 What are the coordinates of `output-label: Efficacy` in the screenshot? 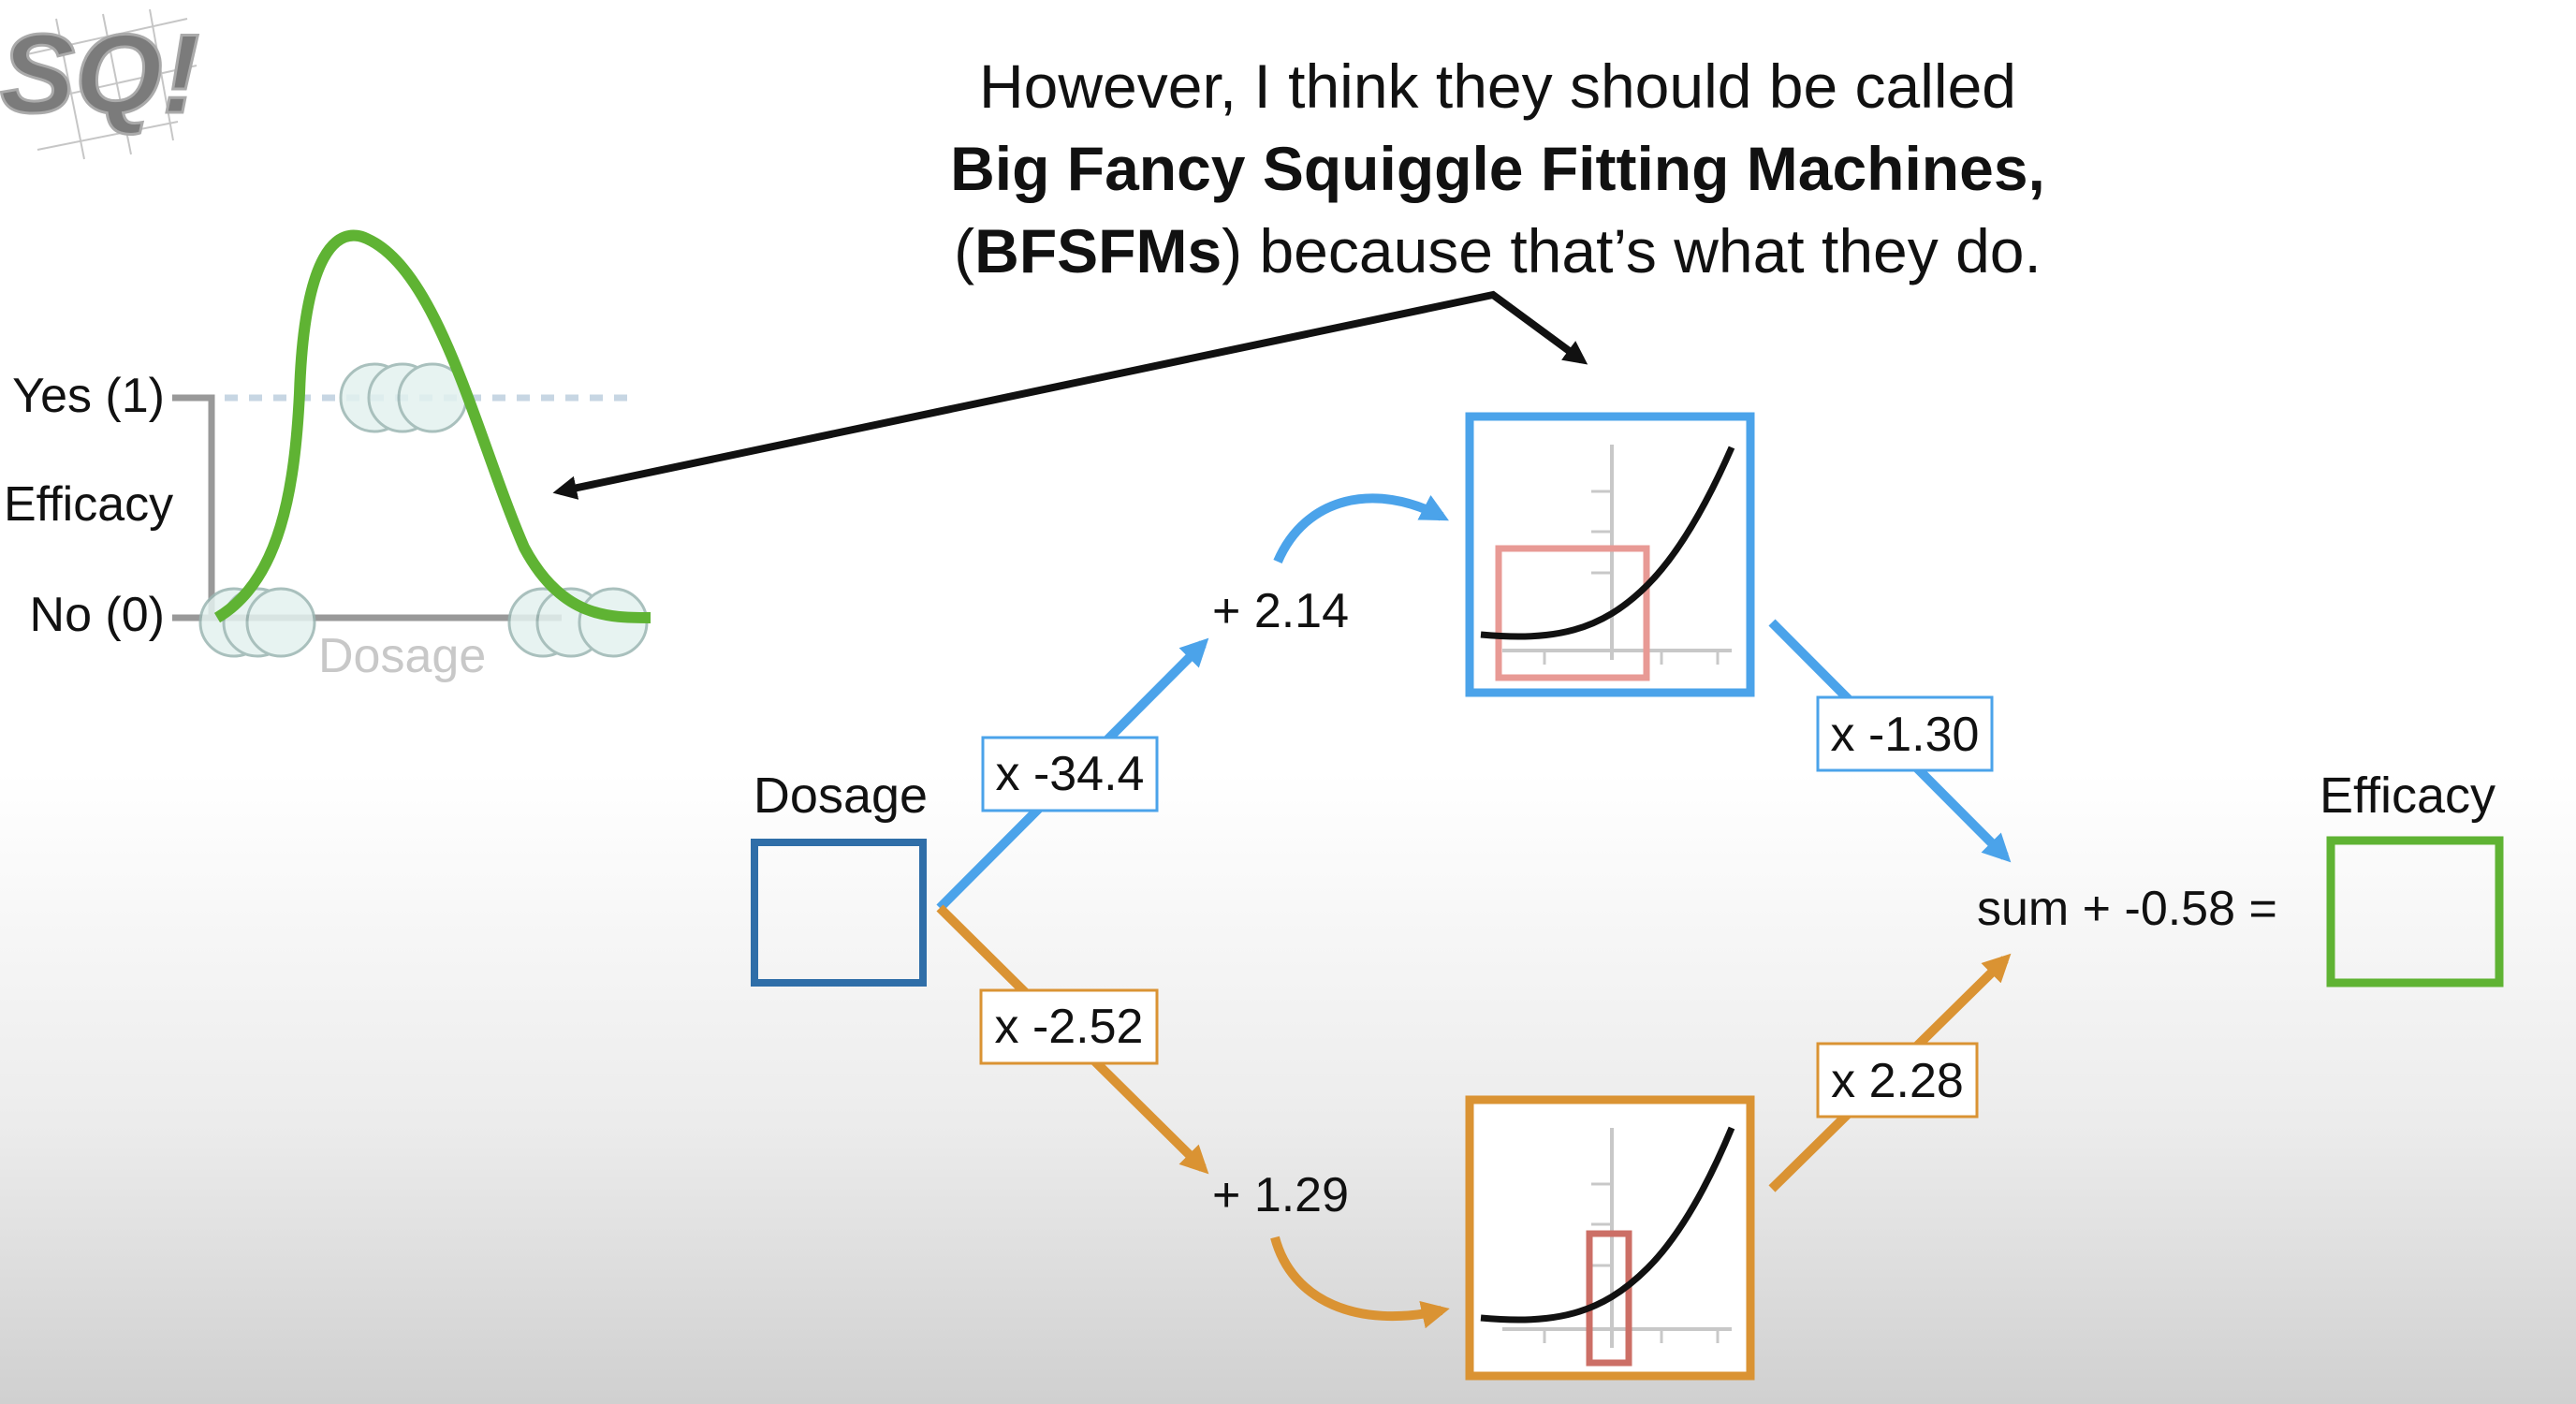 It's located at (2408, 796).